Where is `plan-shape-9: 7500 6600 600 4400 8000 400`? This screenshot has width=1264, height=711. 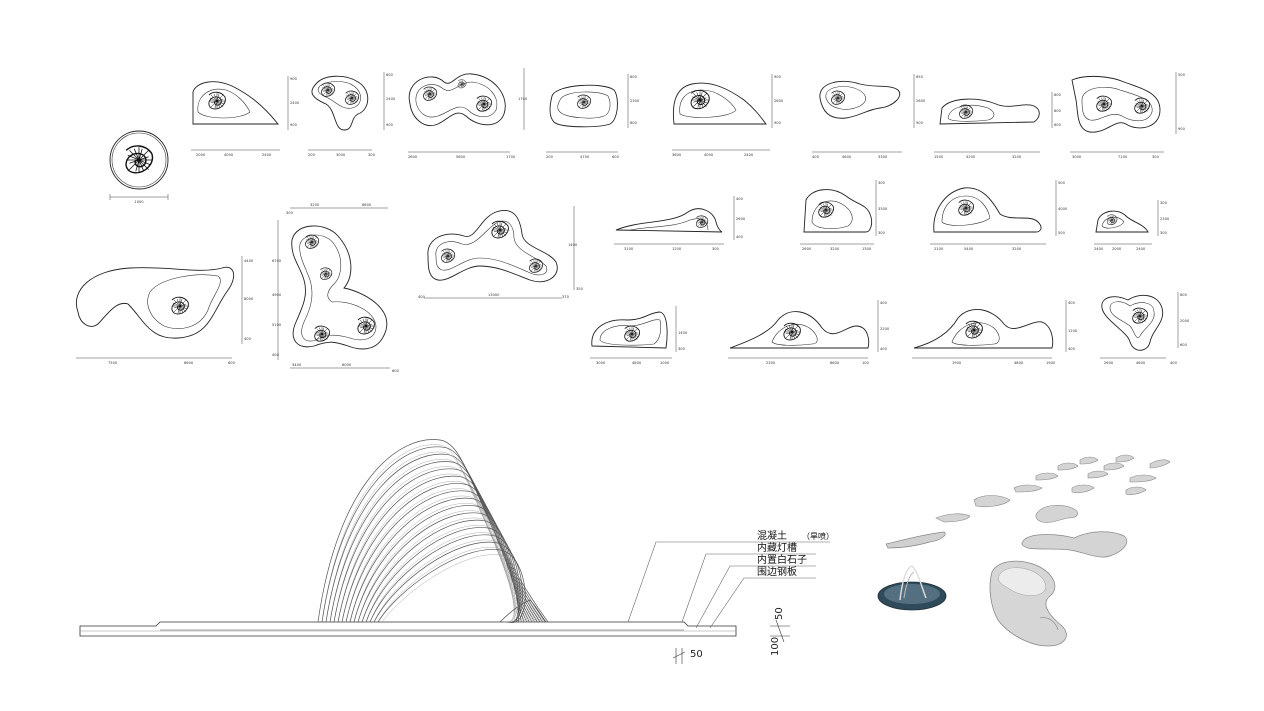
plan-shape-9: 7500 6600 600 4400 8000 400 is located at coordinates (165, 310).